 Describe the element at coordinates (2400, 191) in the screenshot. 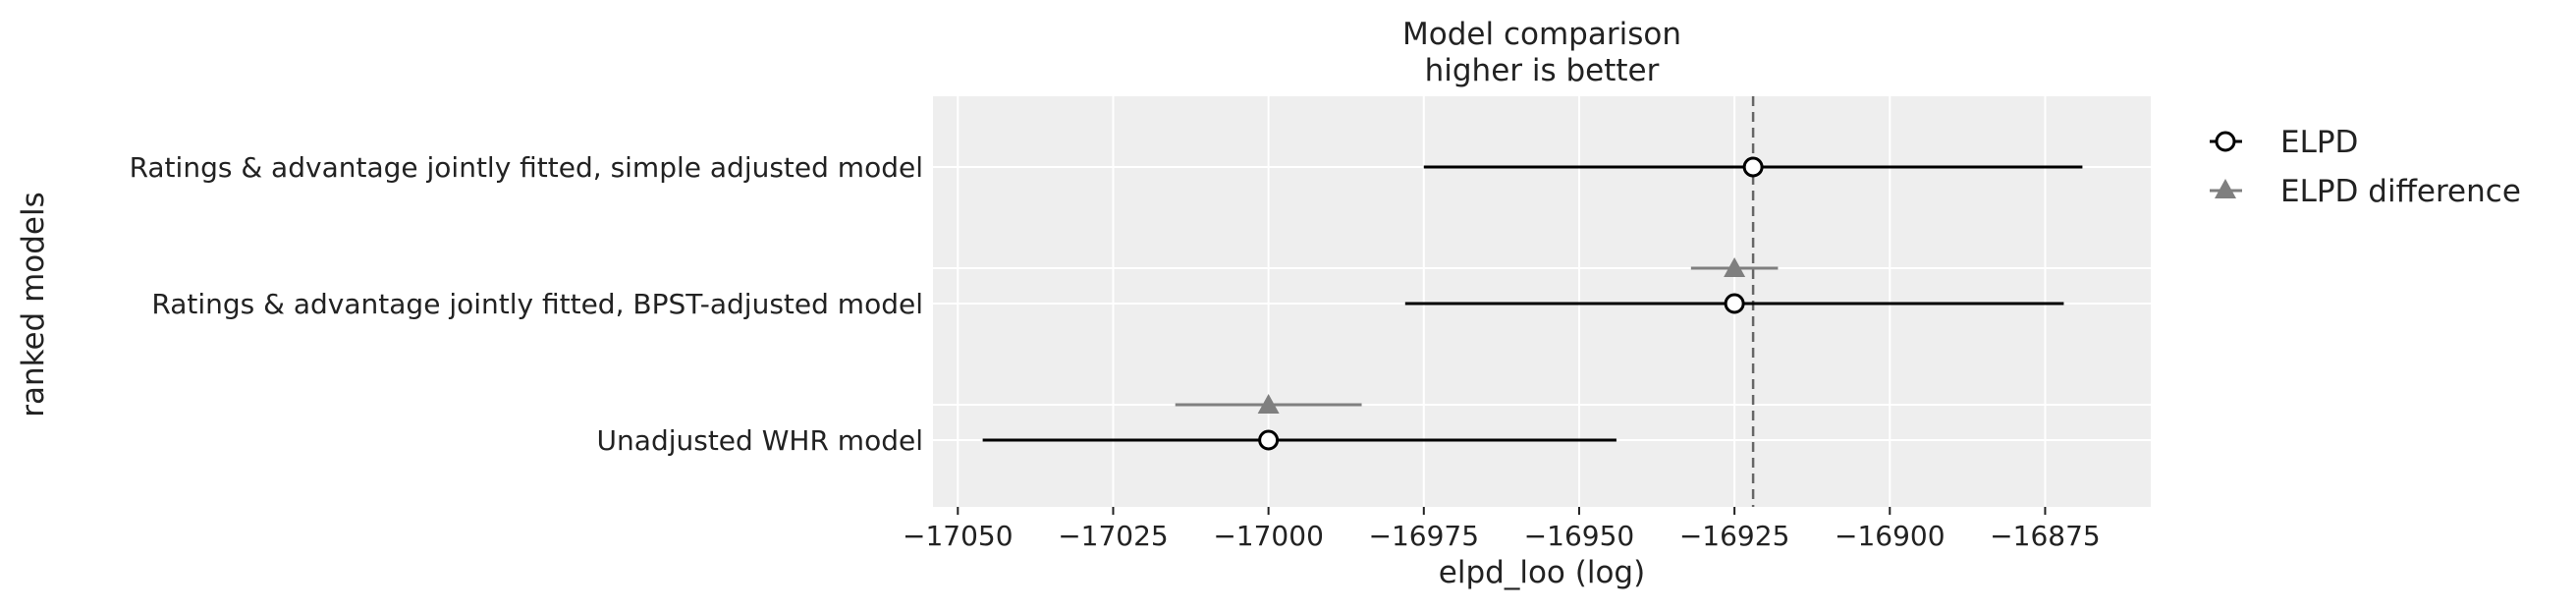

I see `legend-elpd-difference-label: ELPD difference` at that location.